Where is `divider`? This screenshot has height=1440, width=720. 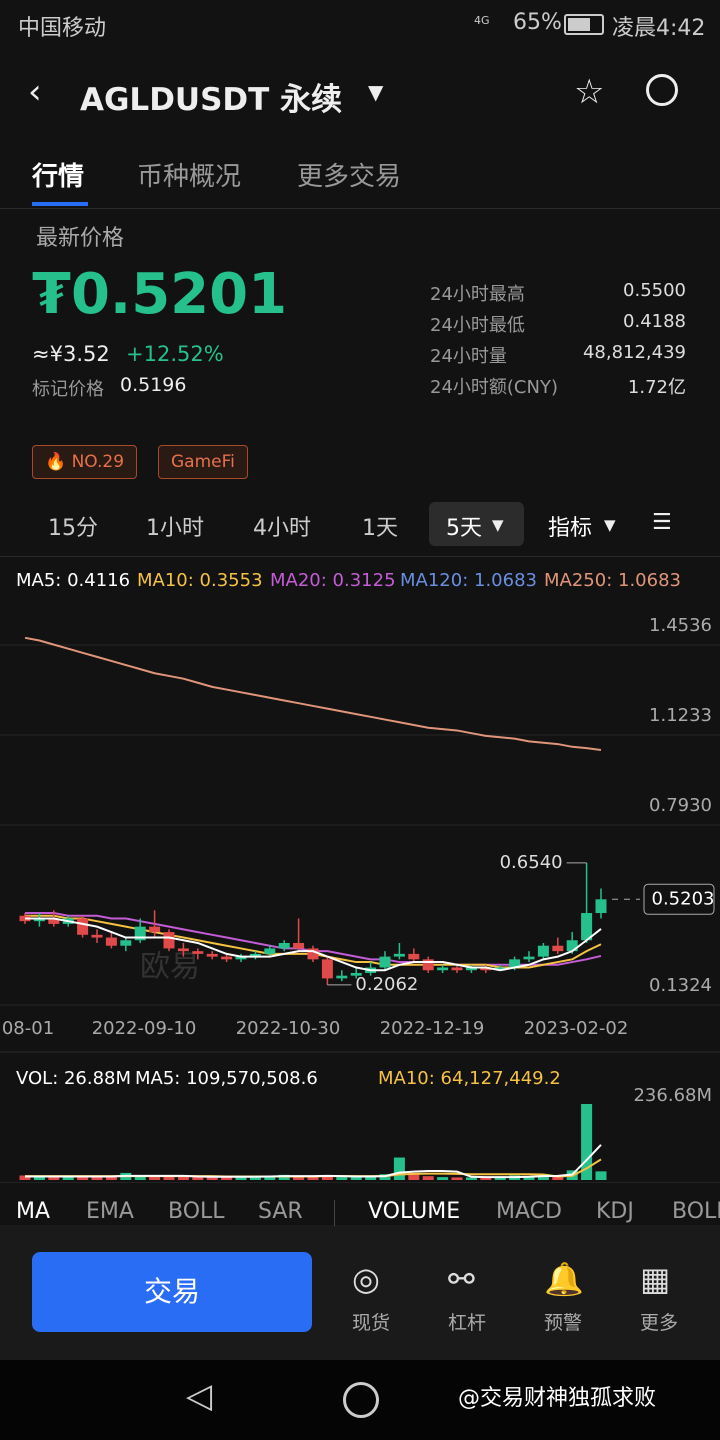
divider is located at coordinates (360, 208).